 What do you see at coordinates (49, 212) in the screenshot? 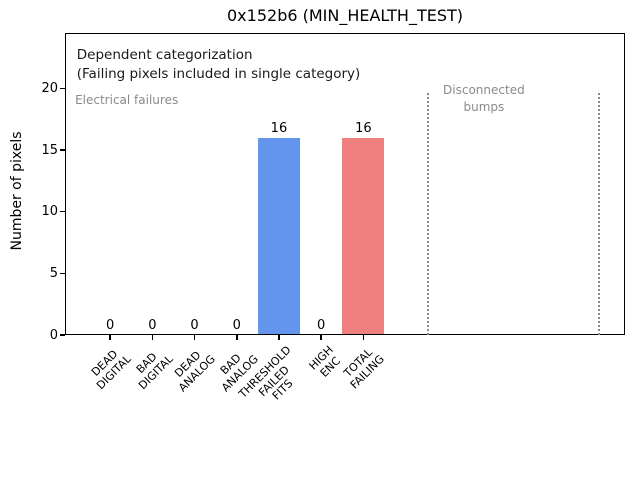
I see `y-tick-label: 10` at bounding box center [49, 212].